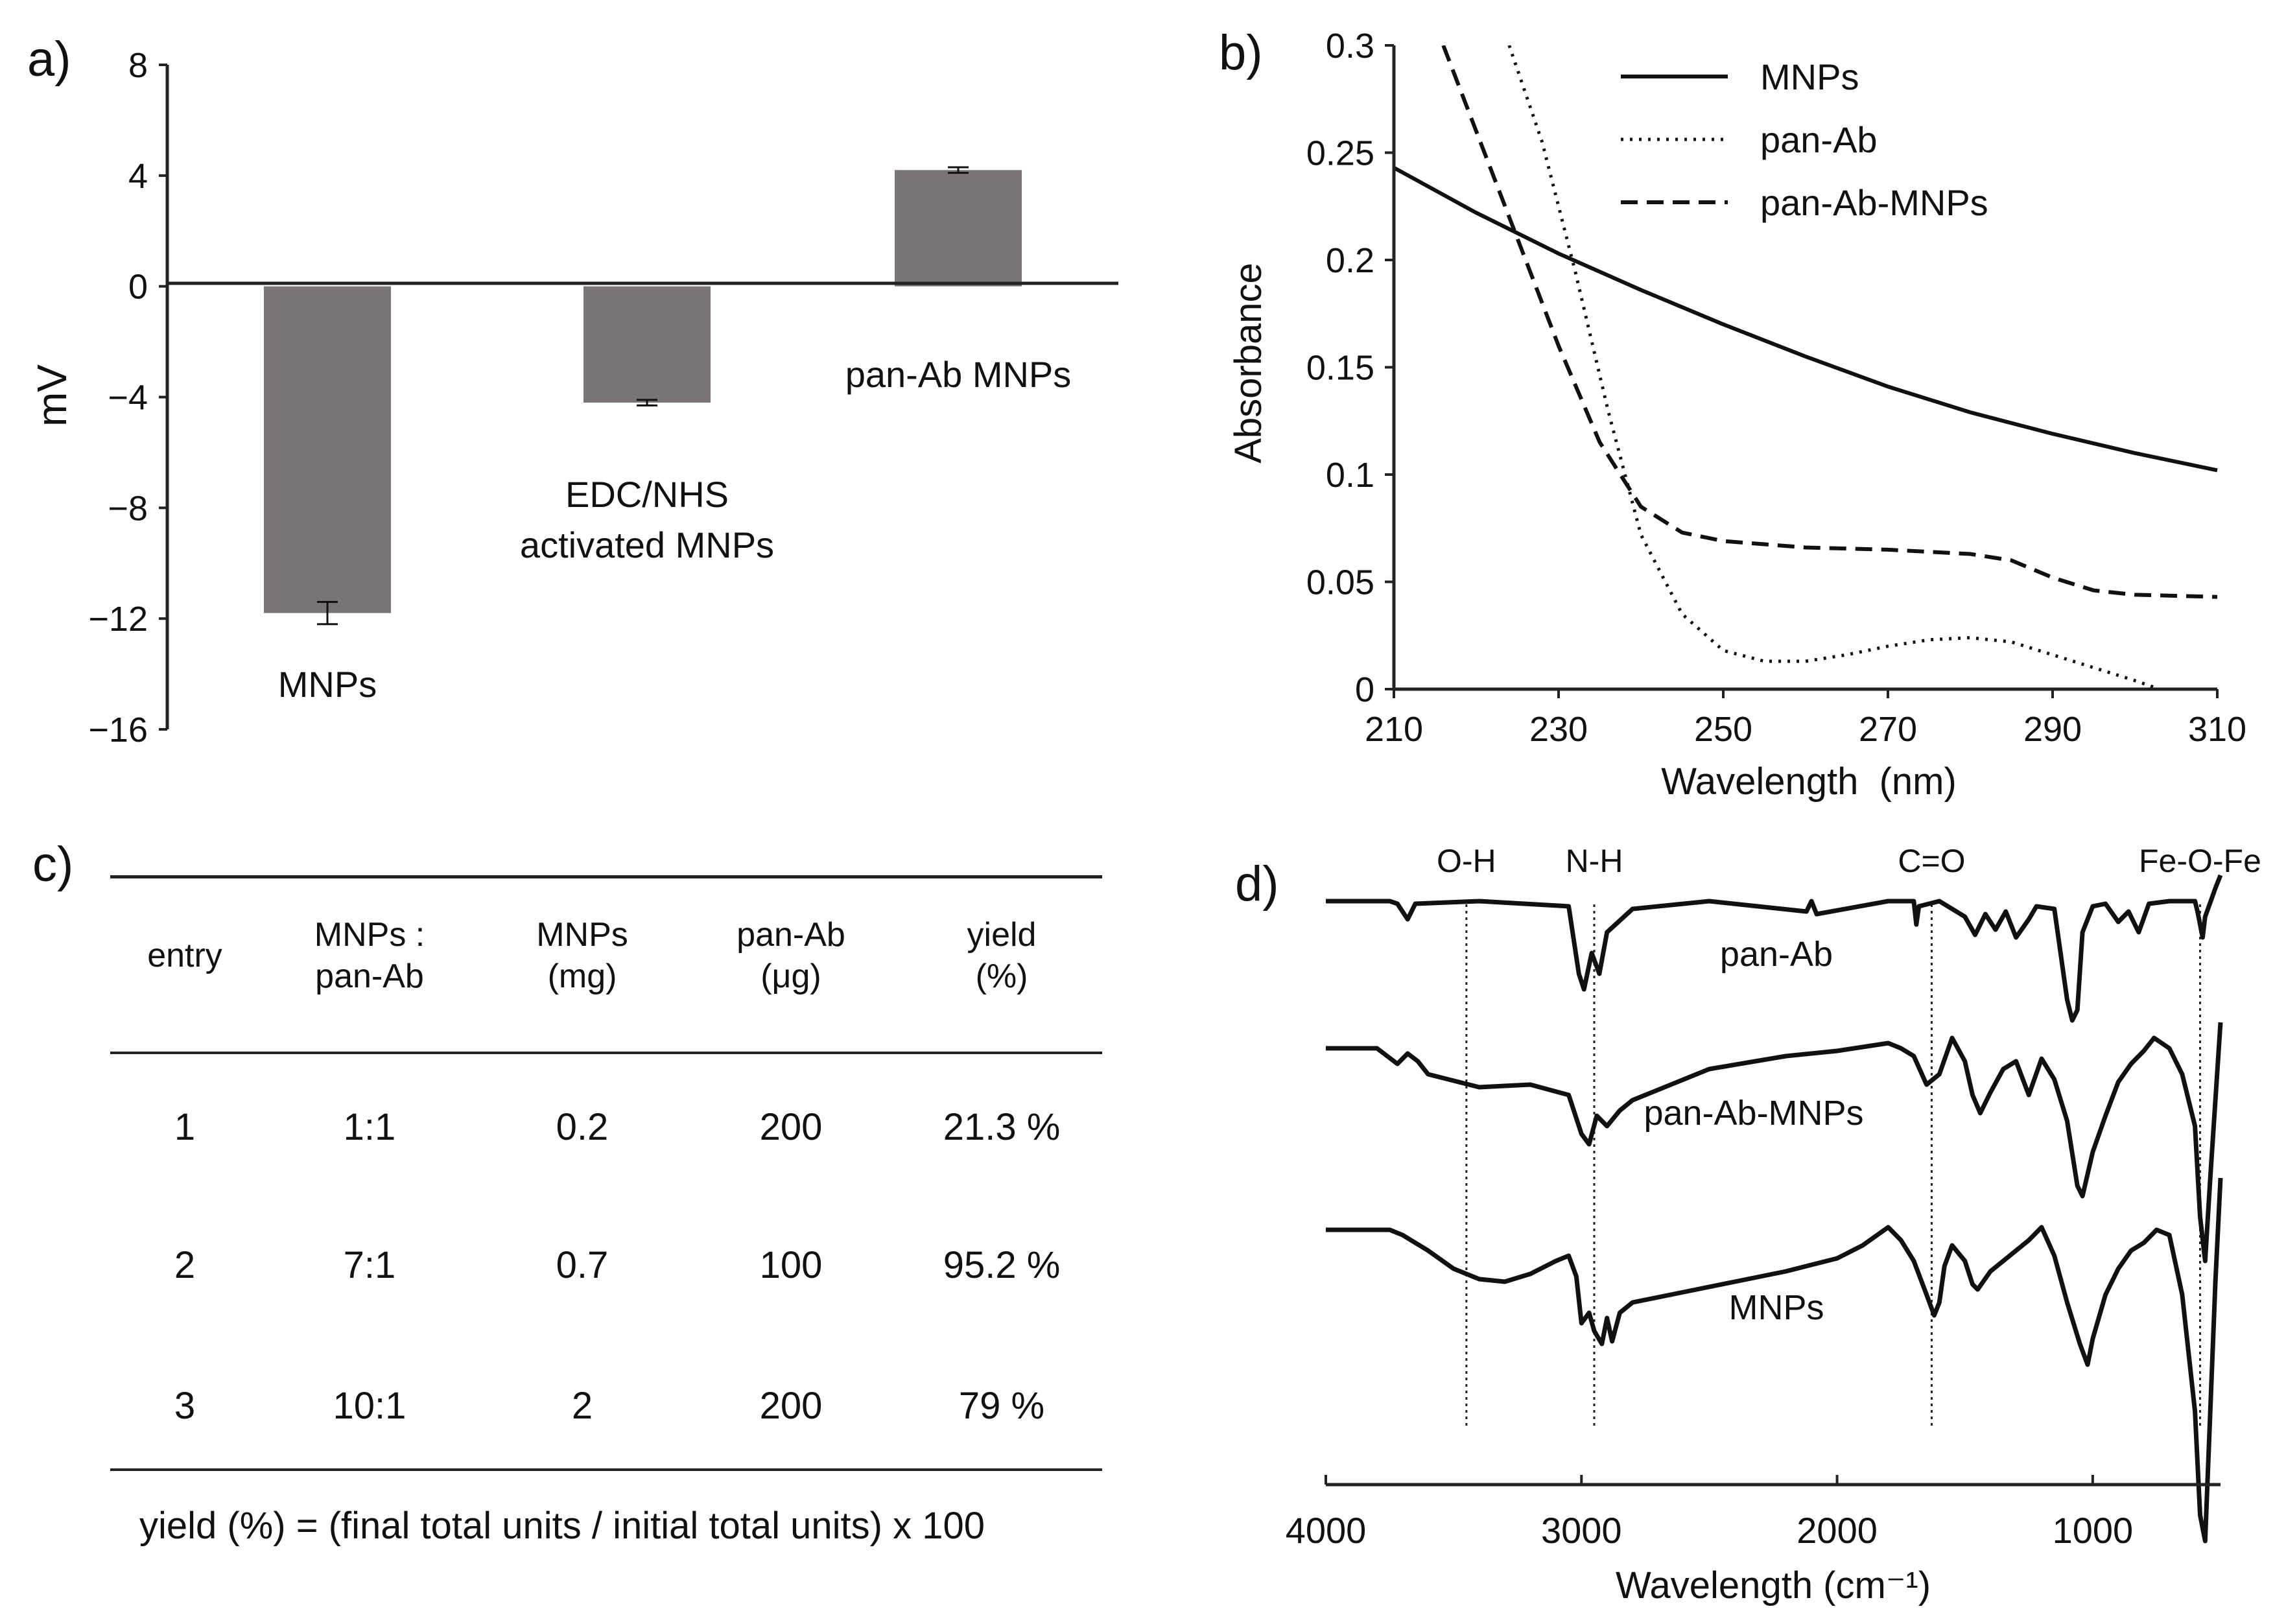 This screenshot has width=2286, height=1624. What do you see at coordinates (1350, 260) in the screenshot?
I see `chart-b-ytick-label: 0.2` at bounding box center [1350, 260].